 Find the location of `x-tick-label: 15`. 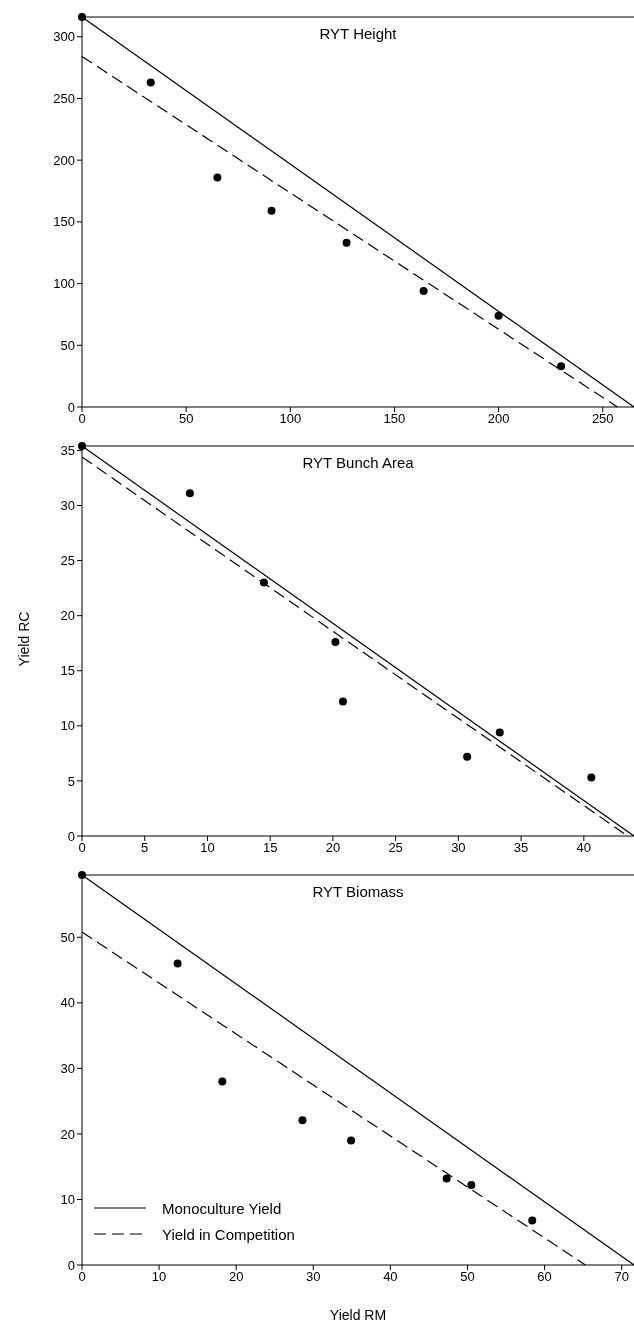

x-tick-label: 15 is located at coordinates (270, 848).